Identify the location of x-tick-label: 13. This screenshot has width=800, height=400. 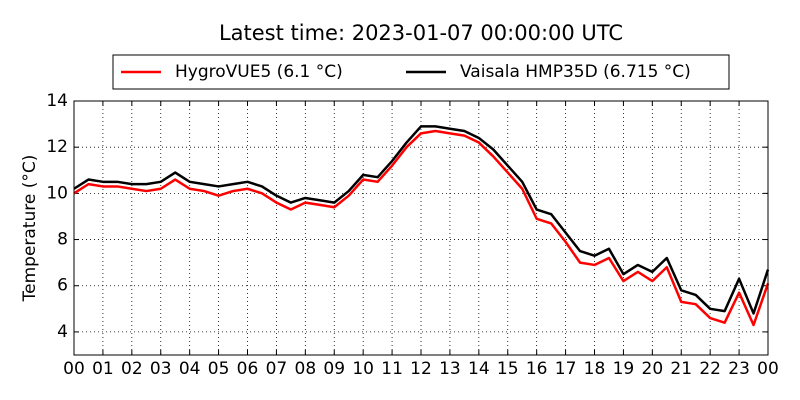
(450, 369).